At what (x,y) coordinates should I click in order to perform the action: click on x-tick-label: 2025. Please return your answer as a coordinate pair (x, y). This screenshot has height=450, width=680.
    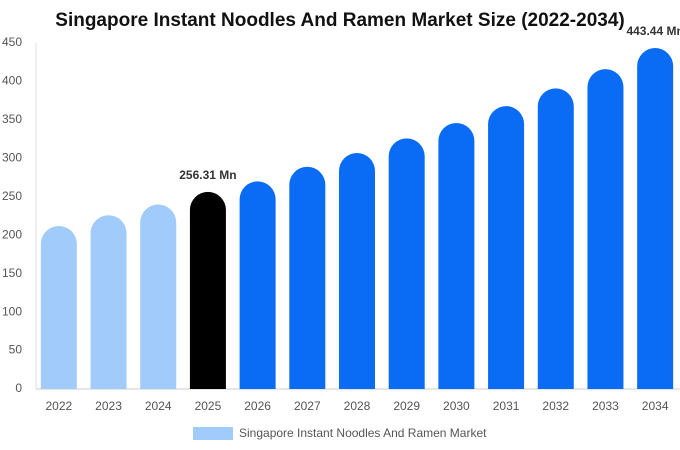
    Looking at the image, I should click on (208, 406).